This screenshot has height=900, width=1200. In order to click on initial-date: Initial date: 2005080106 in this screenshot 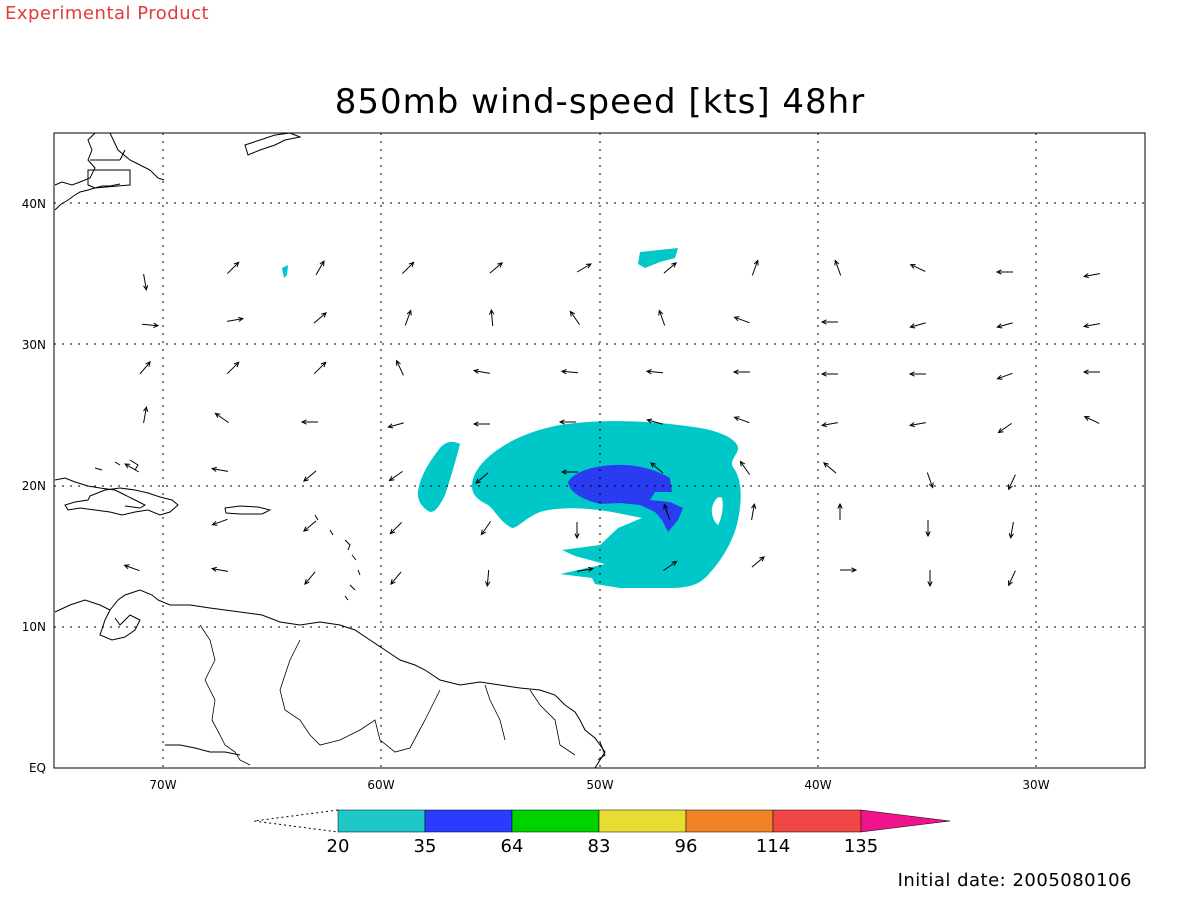, I will do `click(1014, 880)`.